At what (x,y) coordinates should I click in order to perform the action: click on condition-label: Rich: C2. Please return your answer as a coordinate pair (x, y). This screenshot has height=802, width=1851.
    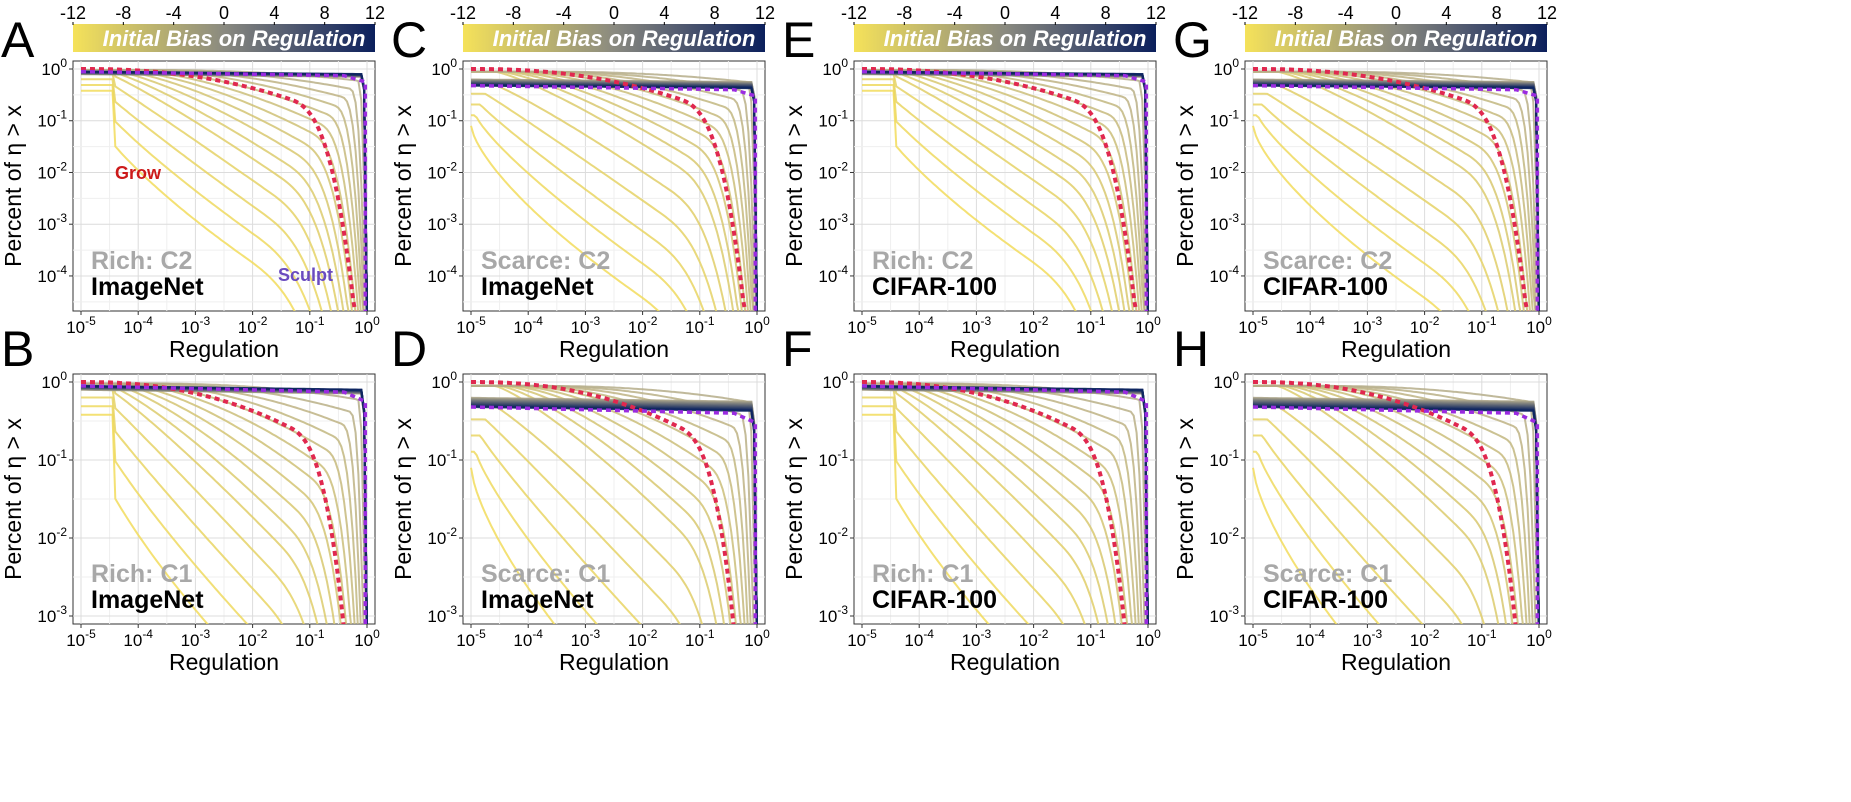
    Looking at the image, I should click on (141, 261).